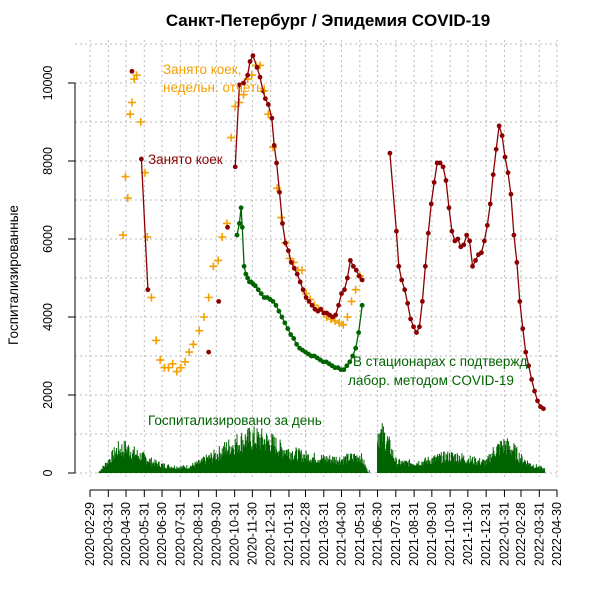 Image resolution: width=600 pixels, height=600 pixels. I want to click on annotation-weekly-beds-line2: недельн. отчеты, so click(214, 87).